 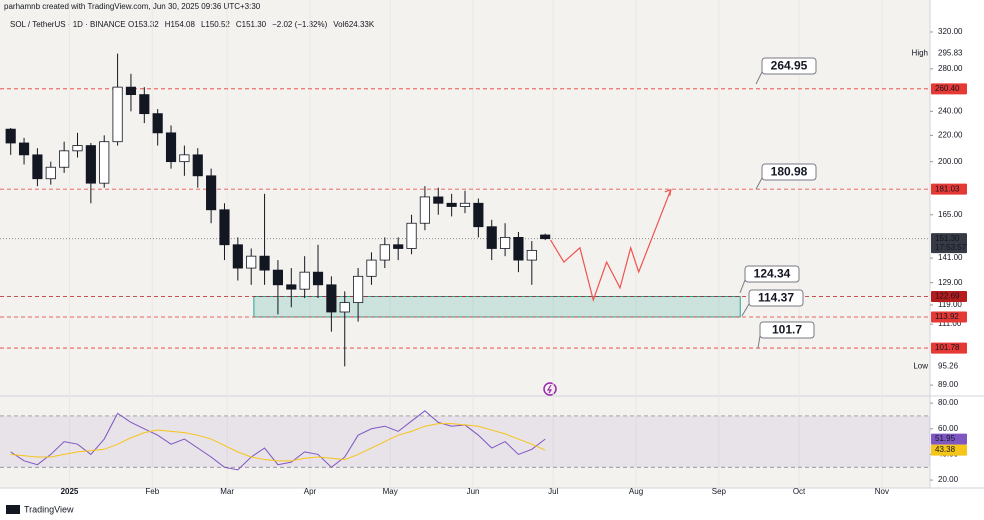 I want to click on callout-label: 180.98, so click(x=789, y=172).